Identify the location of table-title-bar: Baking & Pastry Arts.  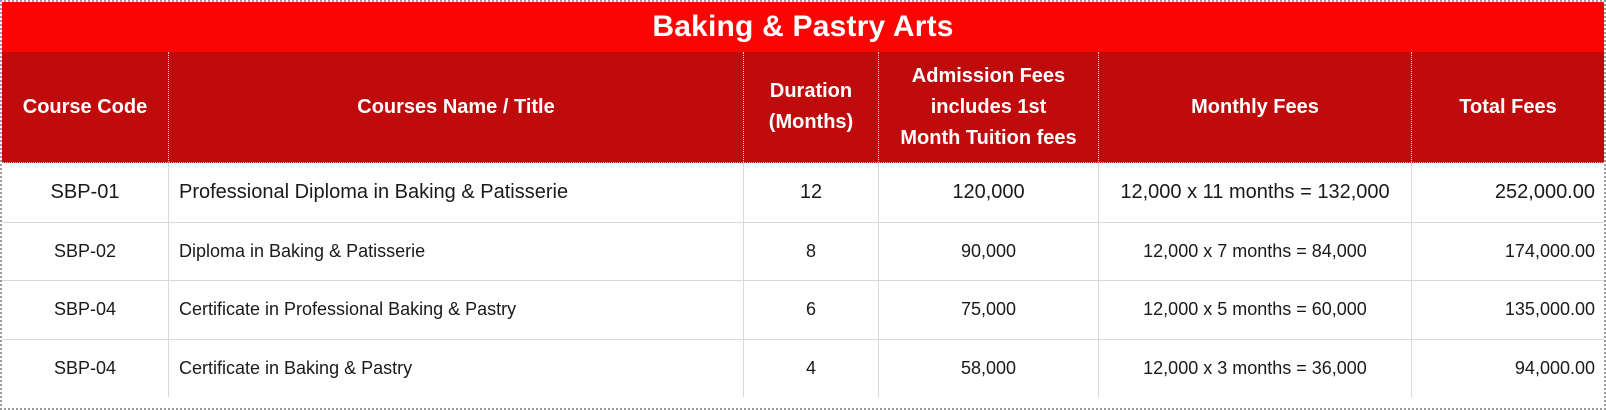
(803, 27).